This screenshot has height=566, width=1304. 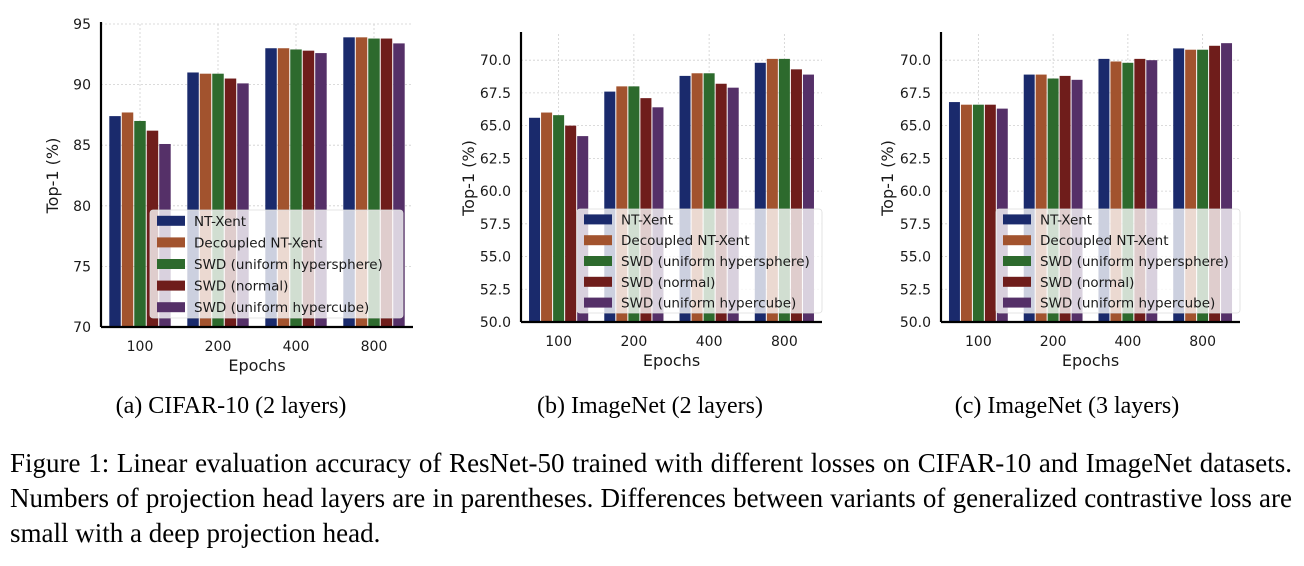 I want to click on x-tick-label: 100, so click(x=978, y=342).